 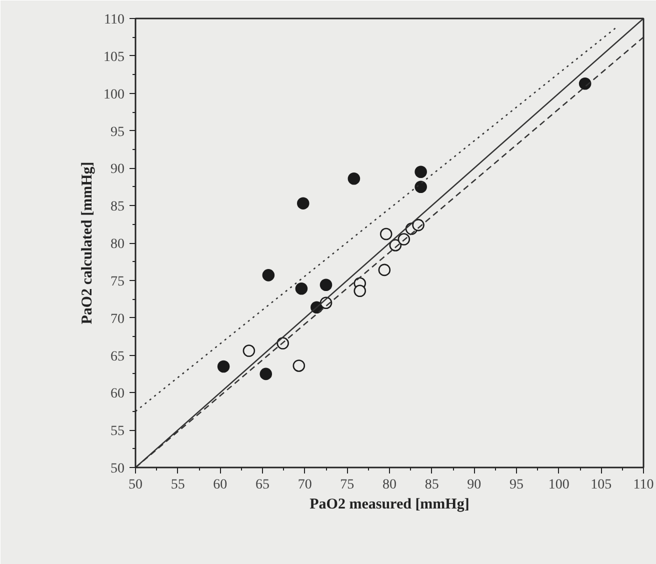 I want to click on y-tick-label: 85, so click(x=117, y=207).